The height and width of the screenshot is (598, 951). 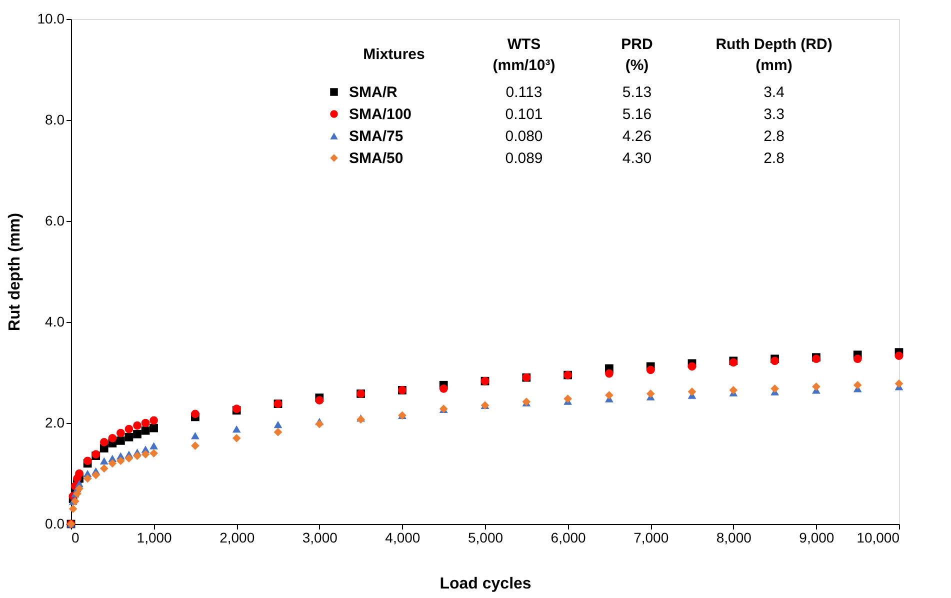 I want to click on legend-title: Mixtures, so click(x=394, y=54).